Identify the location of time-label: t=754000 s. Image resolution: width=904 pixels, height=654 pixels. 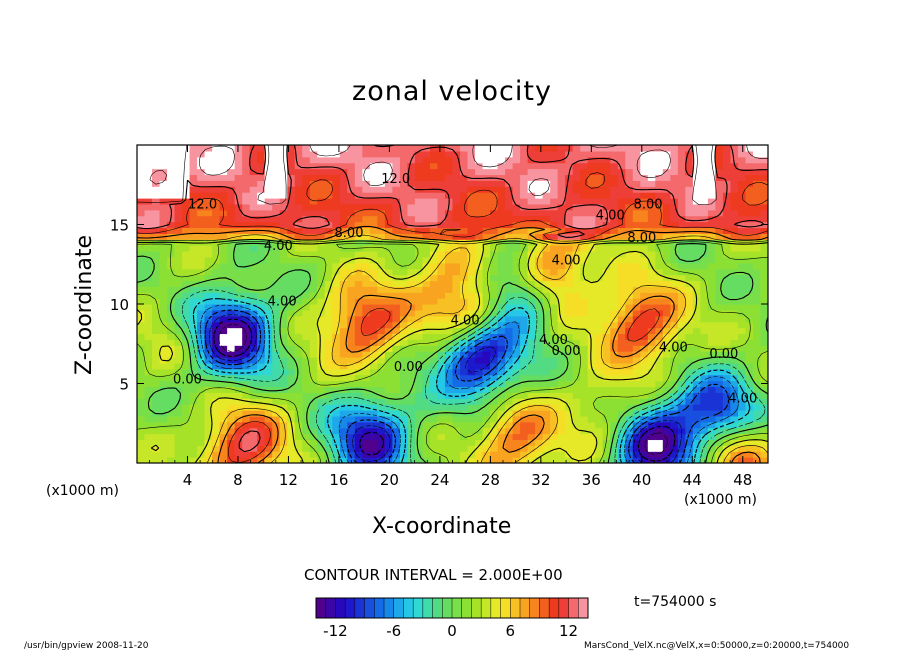
(675, 602).